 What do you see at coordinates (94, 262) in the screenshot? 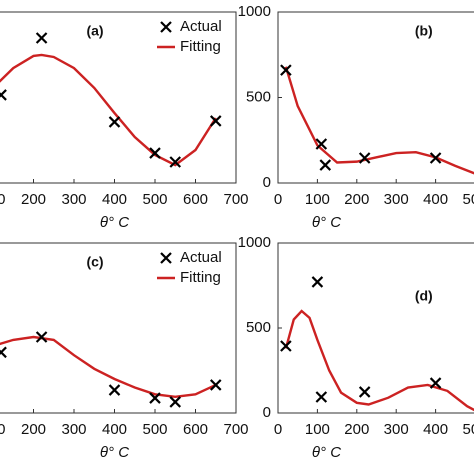
I see `panel-label: (c)` at bounding box center [94, 262].